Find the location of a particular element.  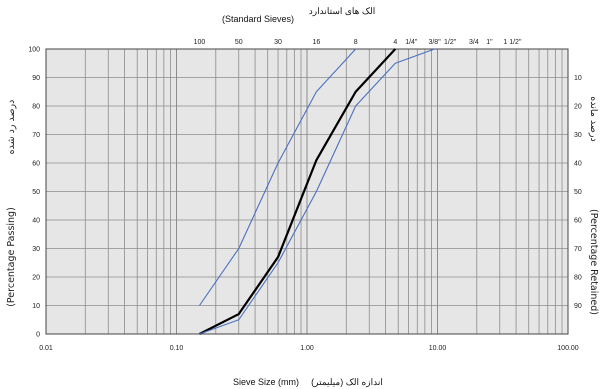

sieve-label: 3/4 is located at coordinates (474, 42).